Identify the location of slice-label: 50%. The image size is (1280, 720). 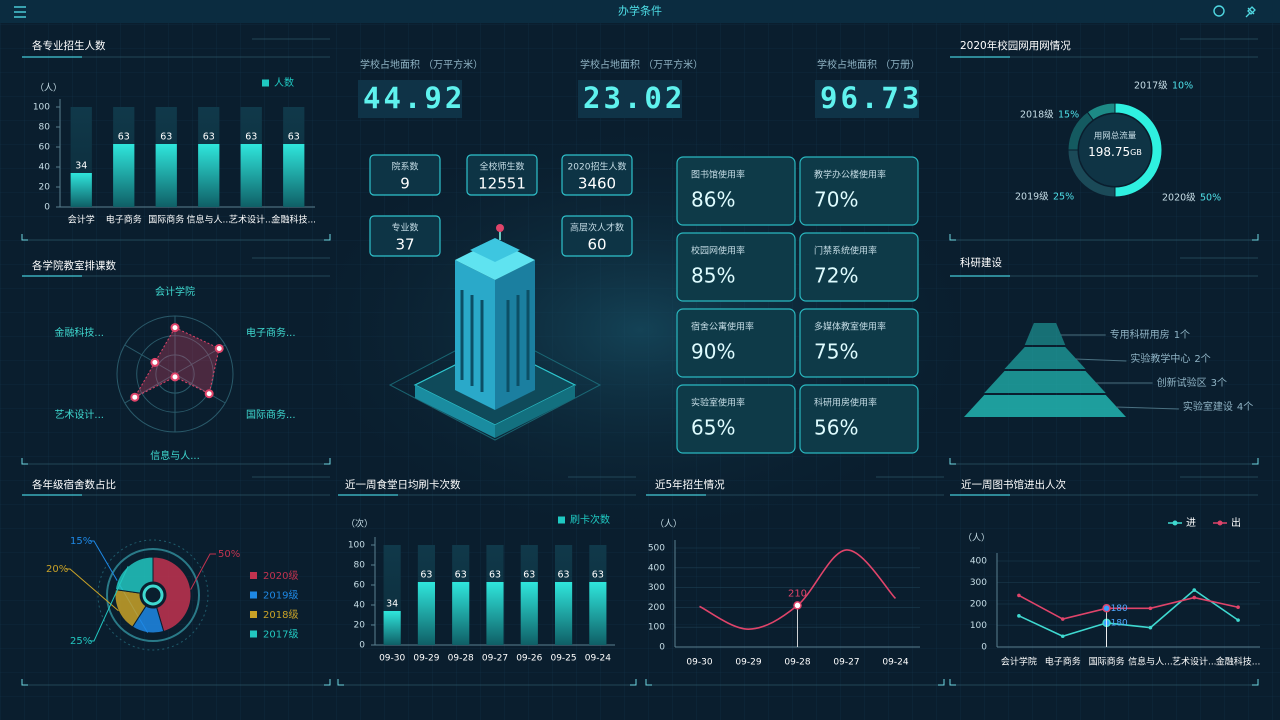
(229, 554).